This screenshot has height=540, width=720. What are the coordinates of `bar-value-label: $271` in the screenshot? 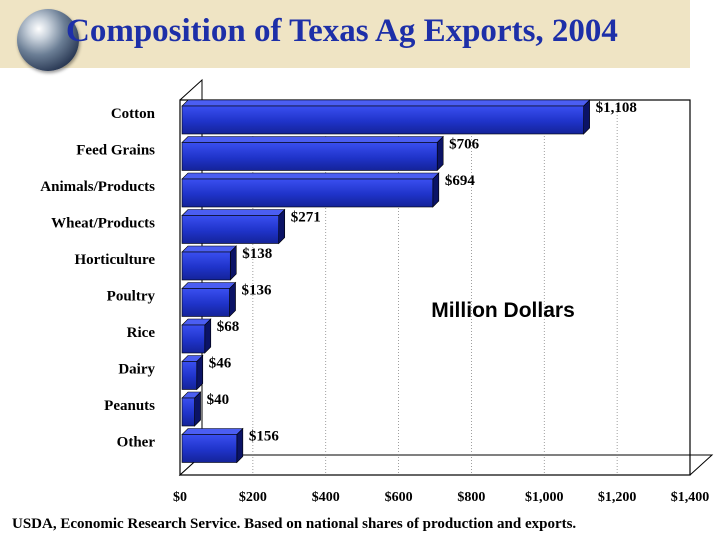 It's located at (306, 218).